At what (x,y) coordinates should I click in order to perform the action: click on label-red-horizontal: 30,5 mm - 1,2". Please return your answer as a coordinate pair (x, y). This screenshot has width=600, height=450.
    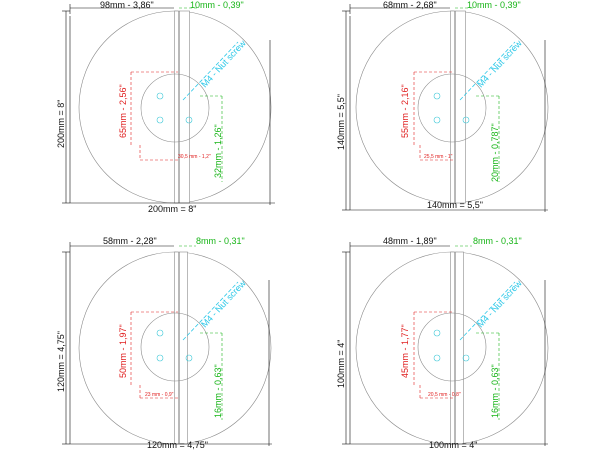
    Looking at the image, I should click on (194, 157).